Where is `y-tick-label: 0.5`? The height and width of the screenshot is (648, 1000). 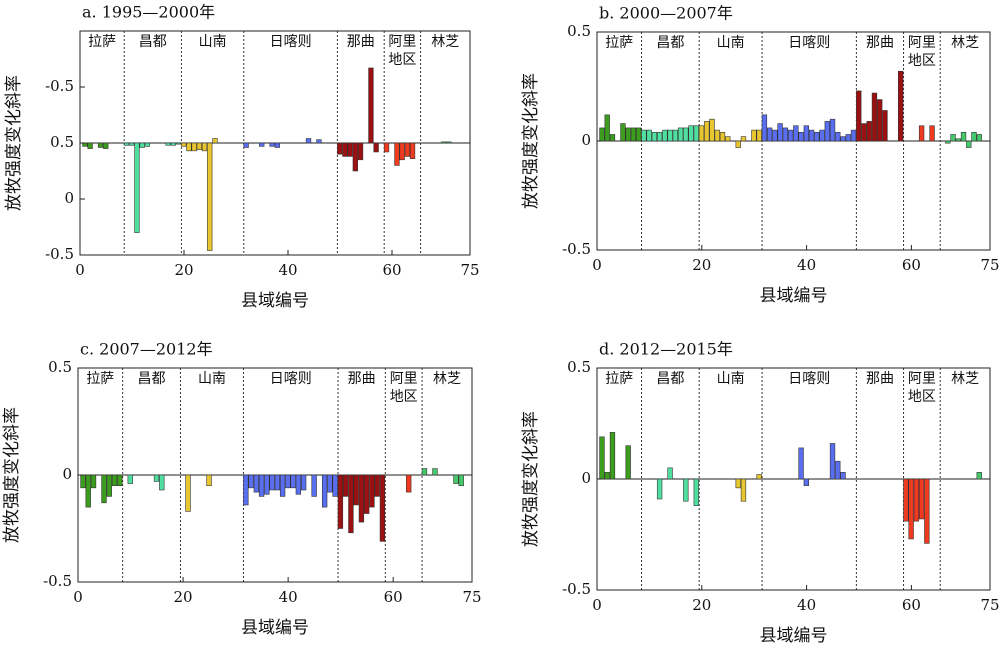 y-tick-label: 0.5 is located at coordinates (60, 367).